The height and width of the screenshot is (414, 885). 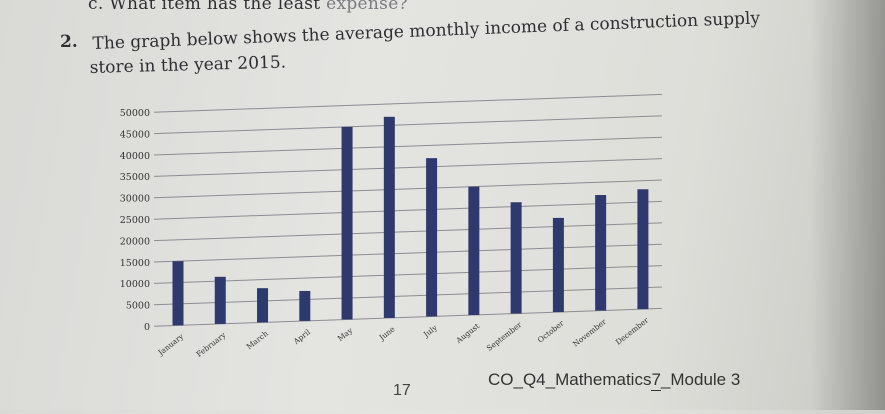 What do you see at coordinates (135, 113) in the screenshot?
I see `y-tick-label-50000: 50000` at bounding box center [135, 113].